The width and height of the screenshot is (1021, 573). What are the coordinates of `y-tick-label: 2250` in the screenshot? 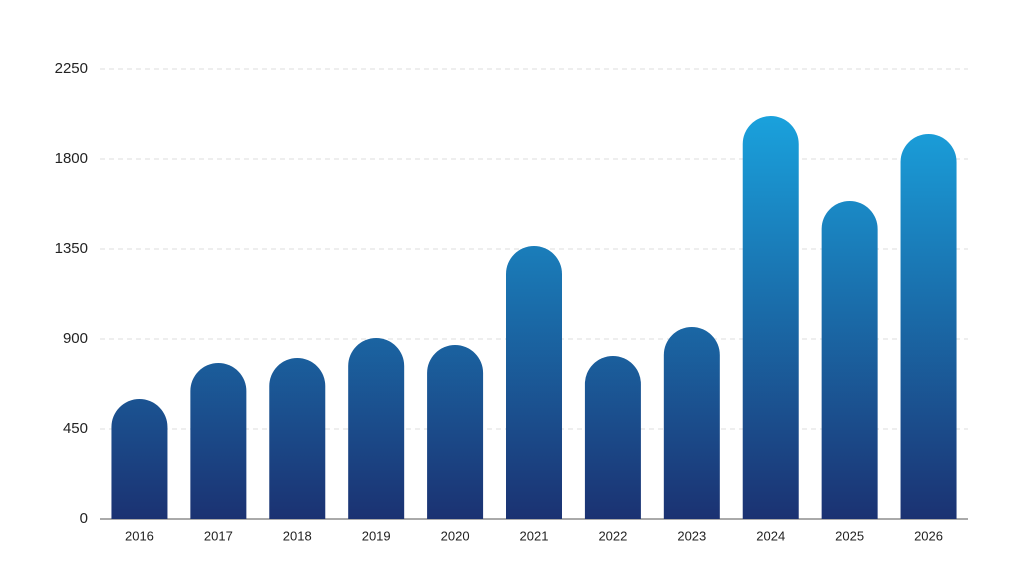 It's located at (71, 68).